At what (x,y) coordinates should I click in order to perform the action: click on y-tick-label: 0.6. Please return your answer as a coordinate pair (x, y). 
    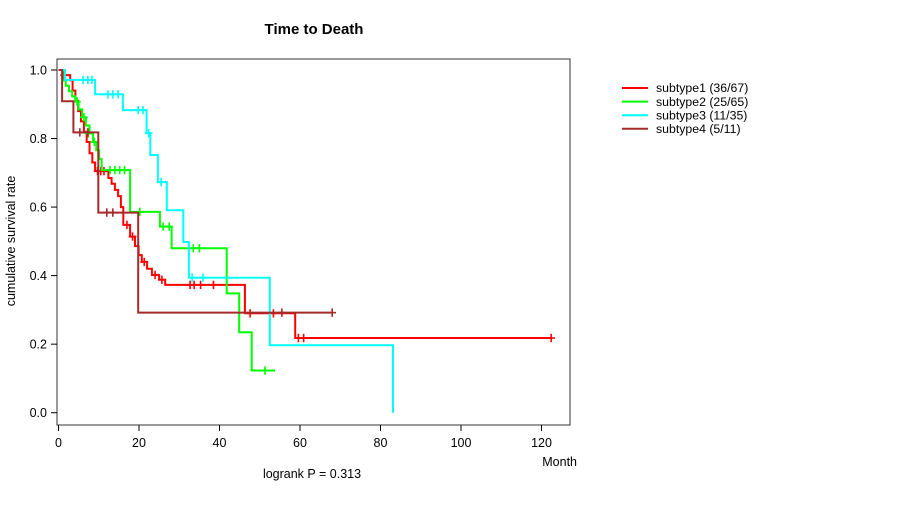
    Looking at the image, I should click on (38, 207).